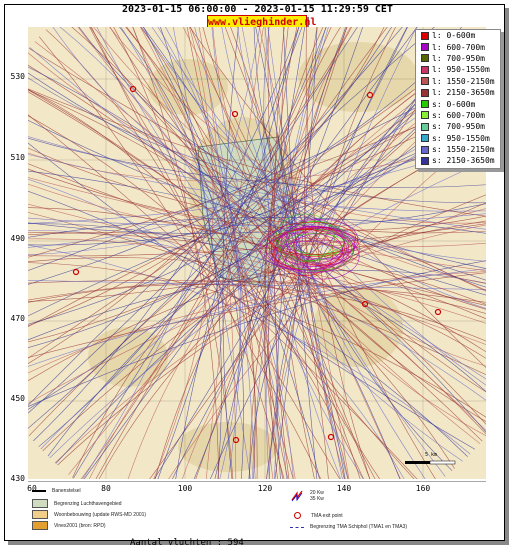  What do you see at coordinates (463, 161) in the screenshot?
I see `legend-label: s: 2150-3650m` at bounding box center [463, 161].